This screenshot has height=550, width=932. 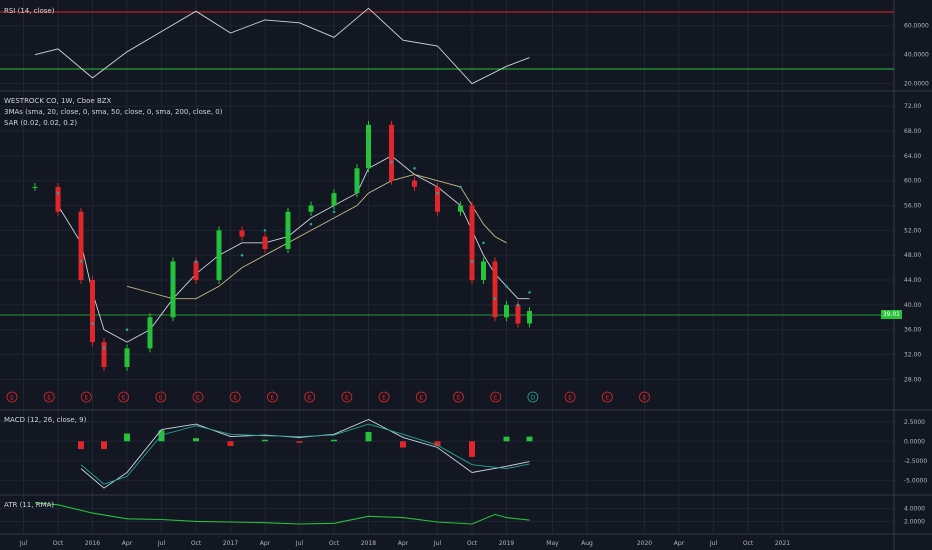 I want to click on price-axis-label: 2.5000, so click(x=914, y=422).